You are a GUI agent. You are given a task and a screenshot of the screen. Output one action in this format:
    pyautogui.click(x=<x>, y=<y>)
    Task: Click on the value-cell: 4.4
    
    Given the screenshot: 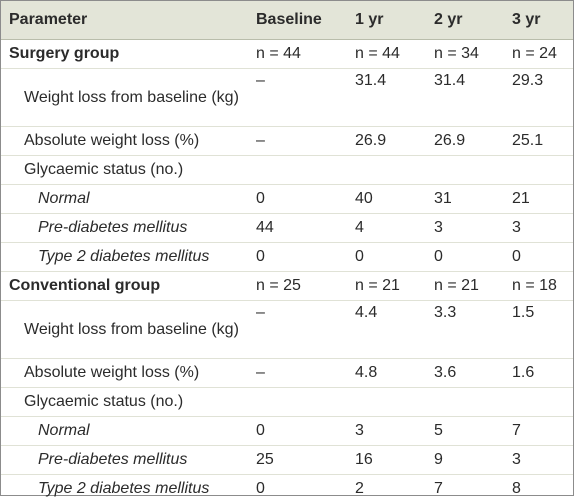 What is the action you would take?
    pyautogui.click(x=391, y=329)
    